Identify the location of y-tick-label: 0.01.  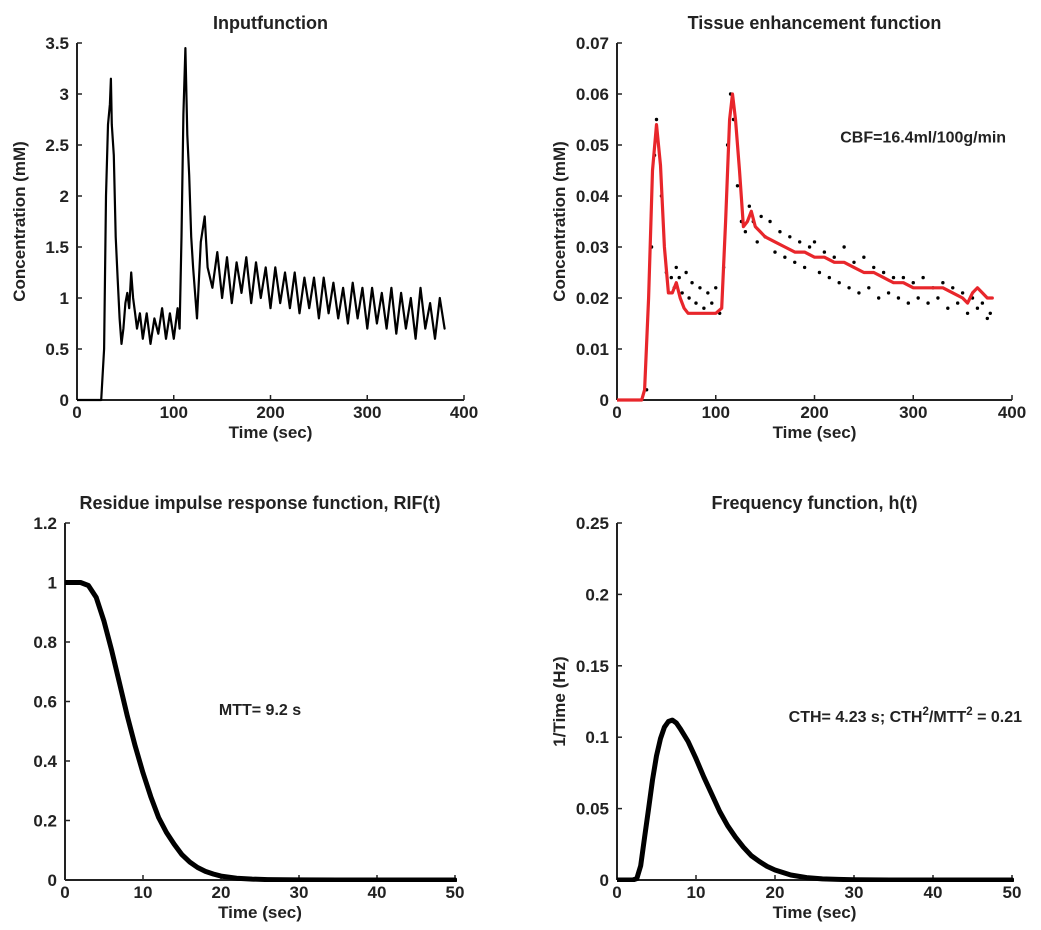
(592, 349).